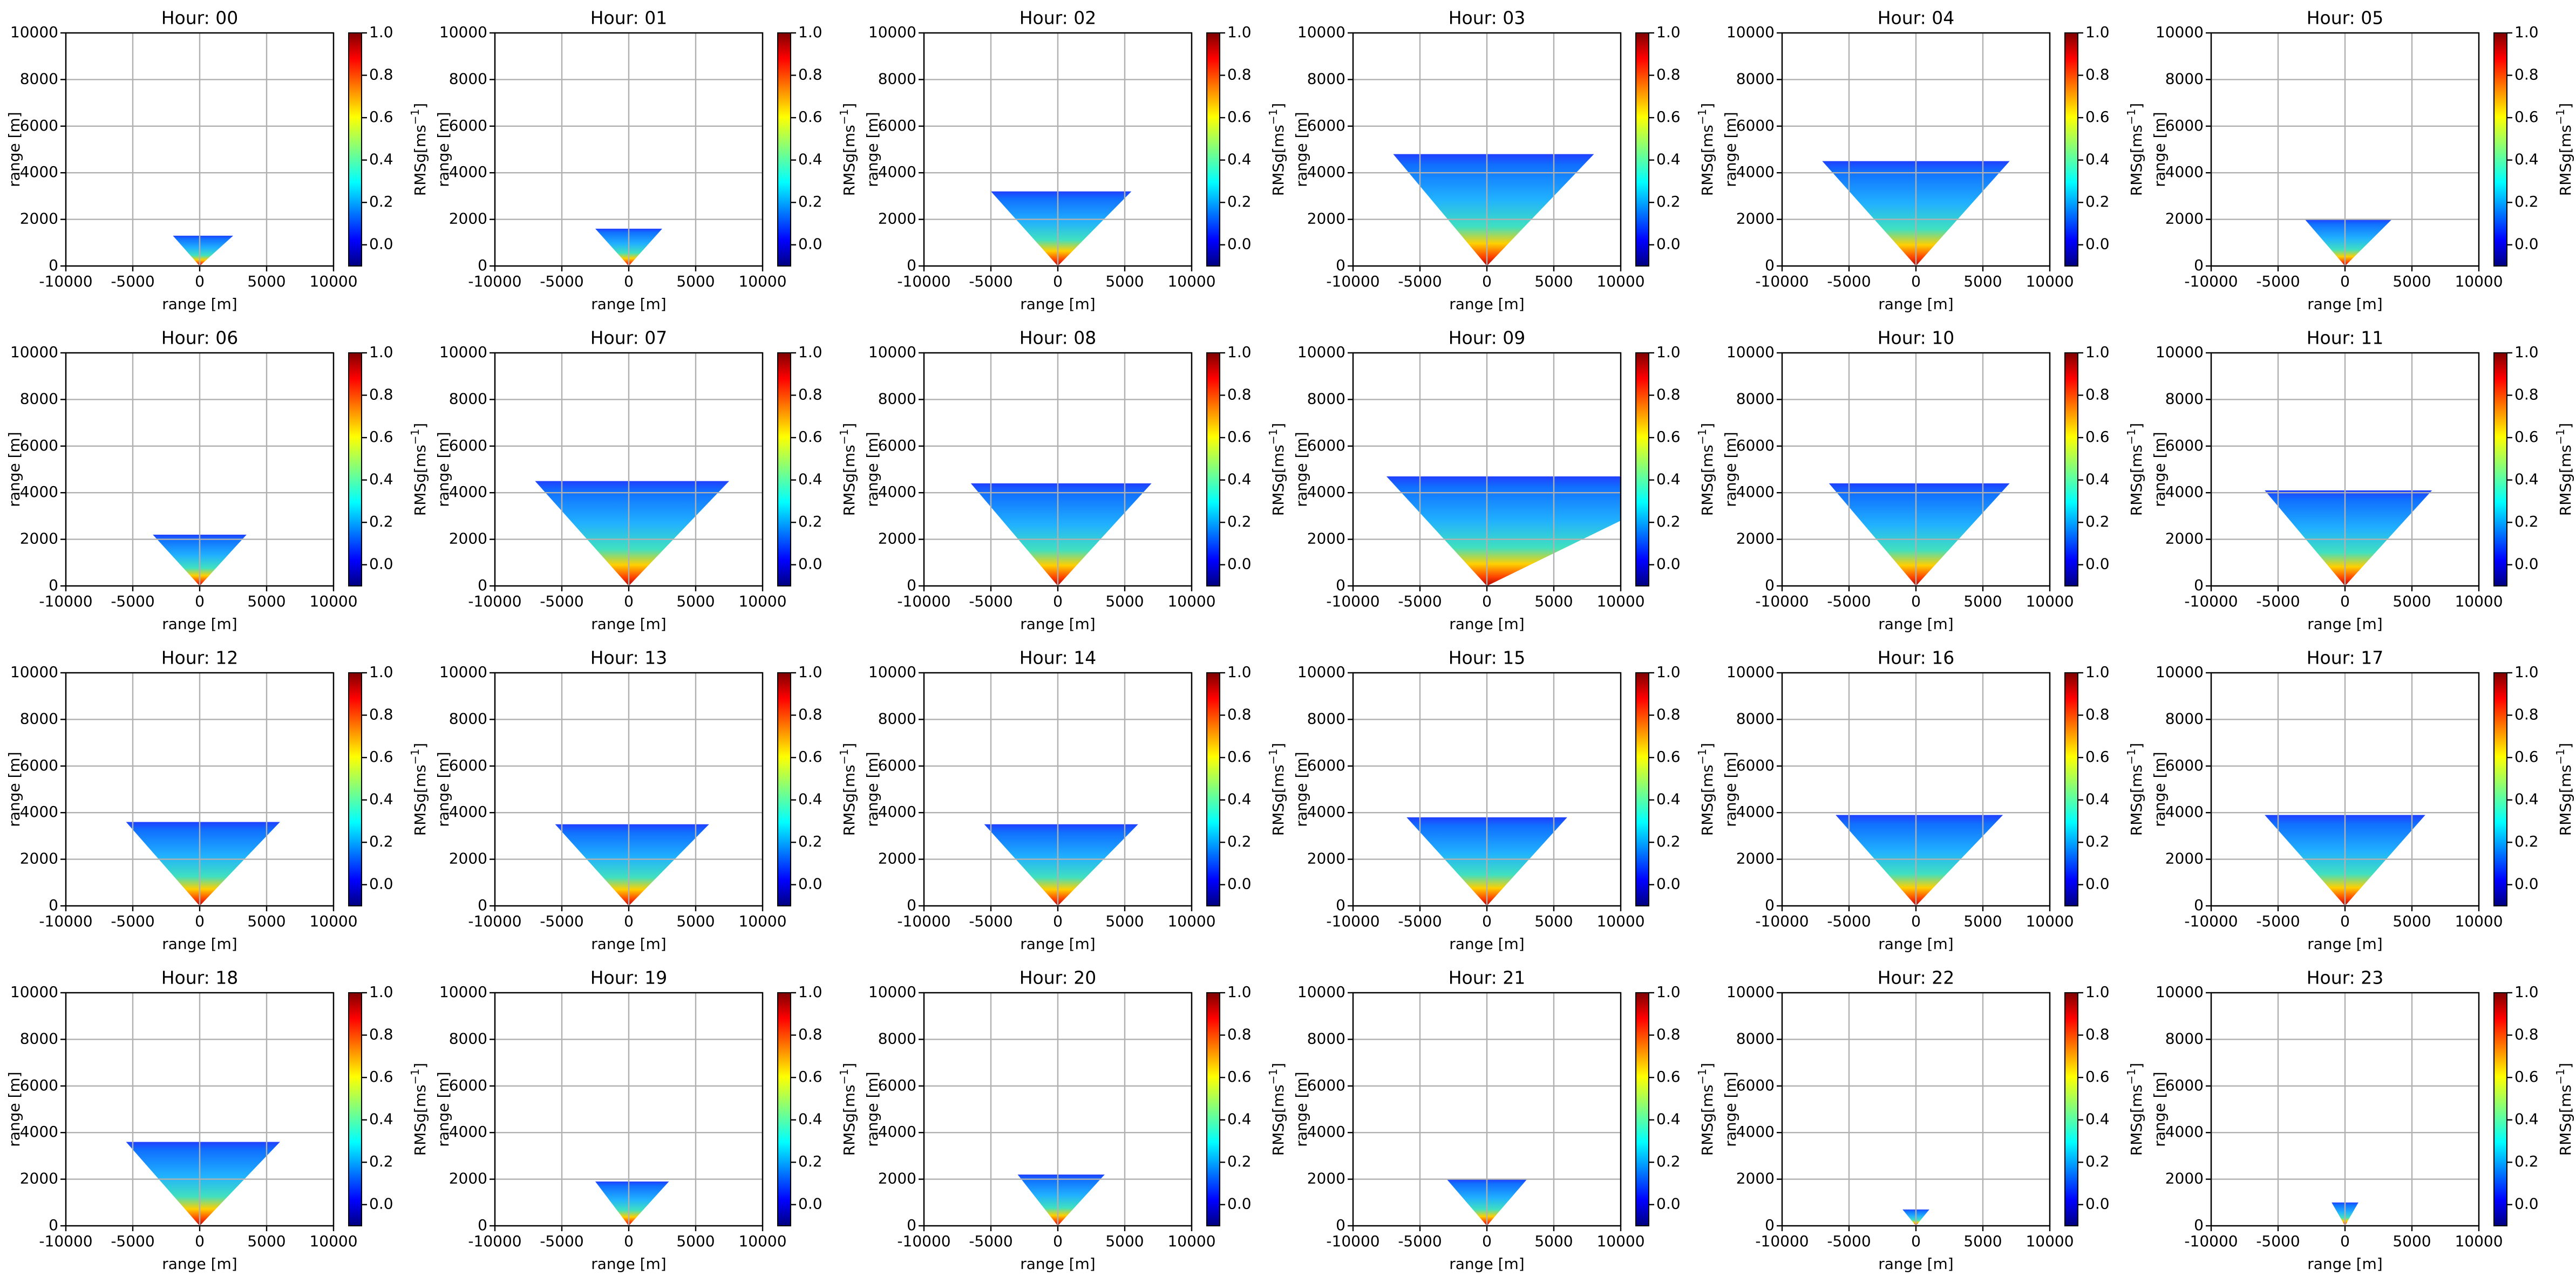  I want to click on chart-title: Hour: 13, so click(629, 657).